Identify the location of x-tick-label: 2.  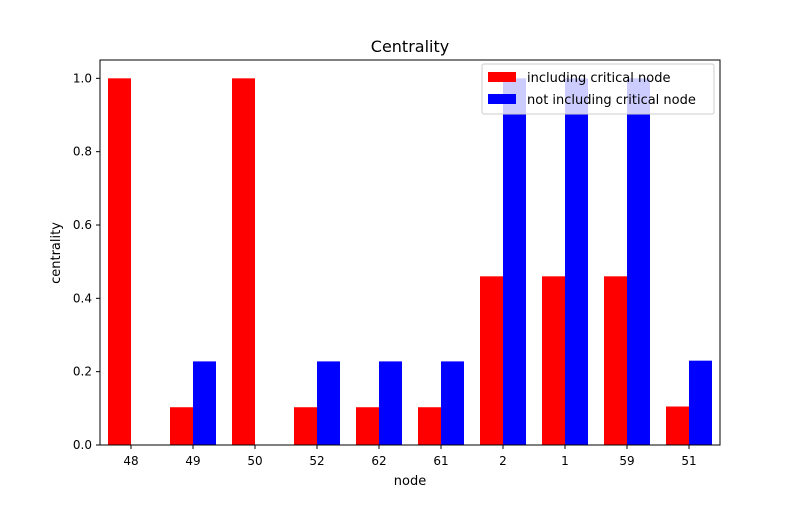
(503, 461).